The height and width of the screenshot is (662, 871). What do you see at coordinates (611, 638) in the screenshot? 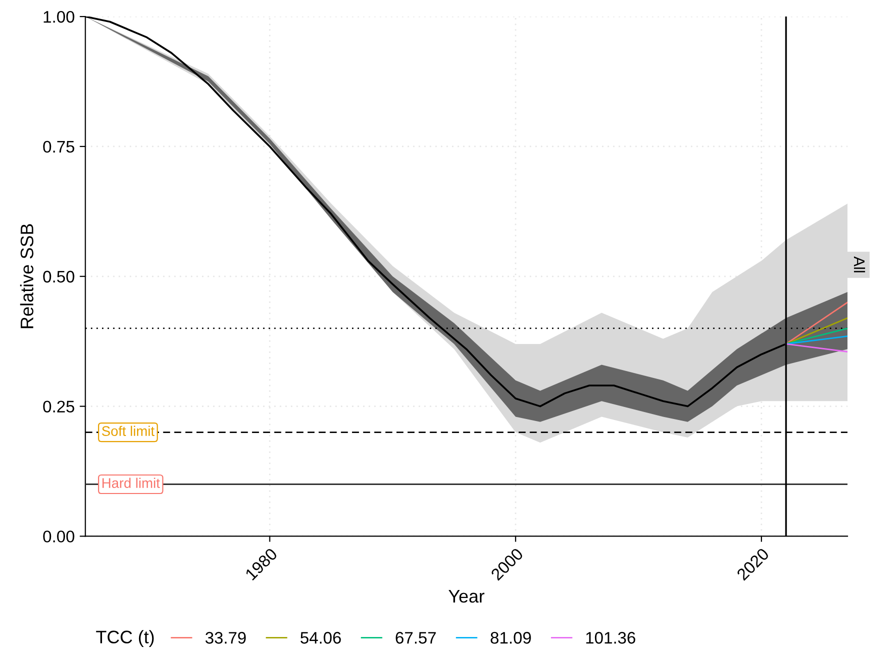
I see `legend-label: 101.36` at bounding box center [611, 638].